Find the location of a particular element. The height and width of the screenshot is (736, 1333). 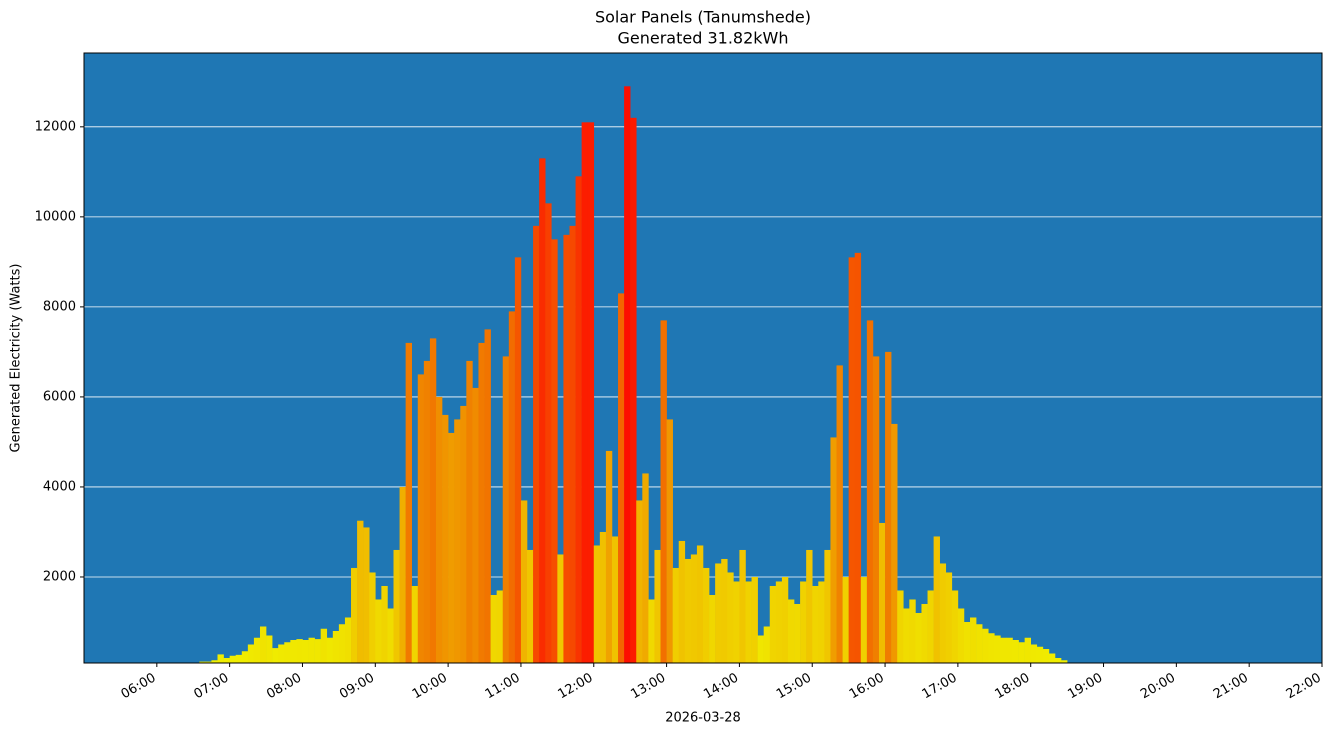

chart-title: Solar Panels (Tanumshede) is located at coordinates (703, 17).